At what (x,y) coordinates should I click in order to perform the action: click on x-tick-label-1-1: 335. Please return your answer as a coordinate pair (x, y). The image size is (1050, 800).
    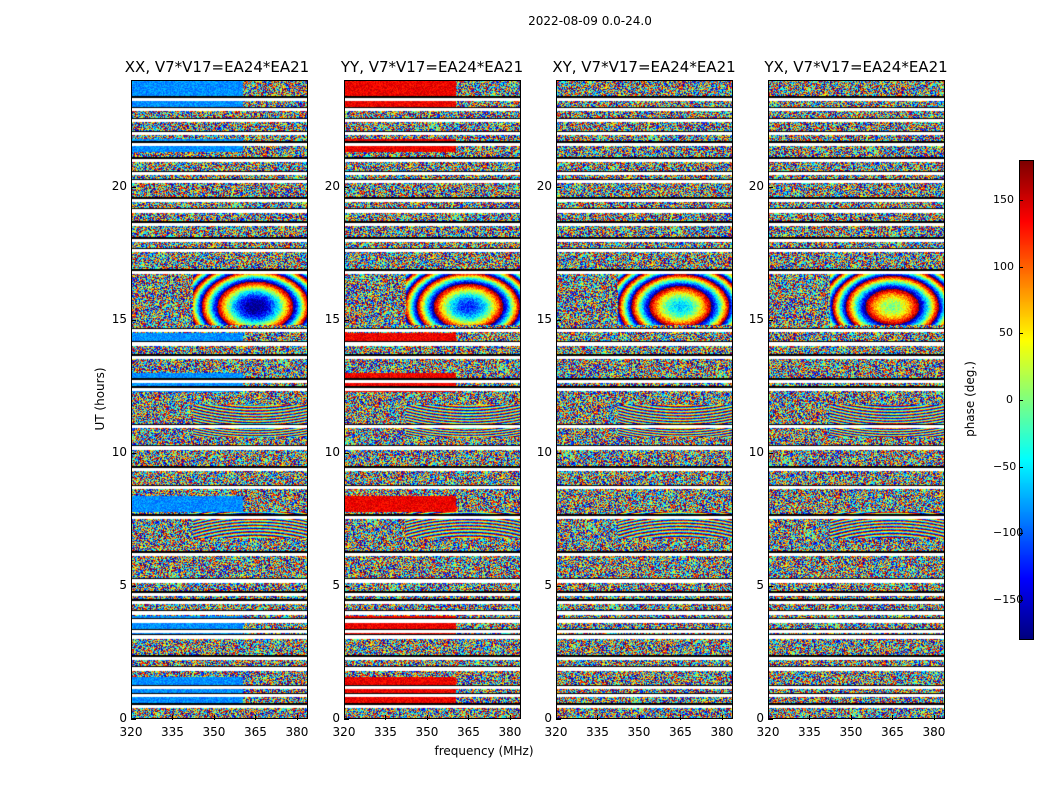
    Looking at the image, I should click on (385, 732).